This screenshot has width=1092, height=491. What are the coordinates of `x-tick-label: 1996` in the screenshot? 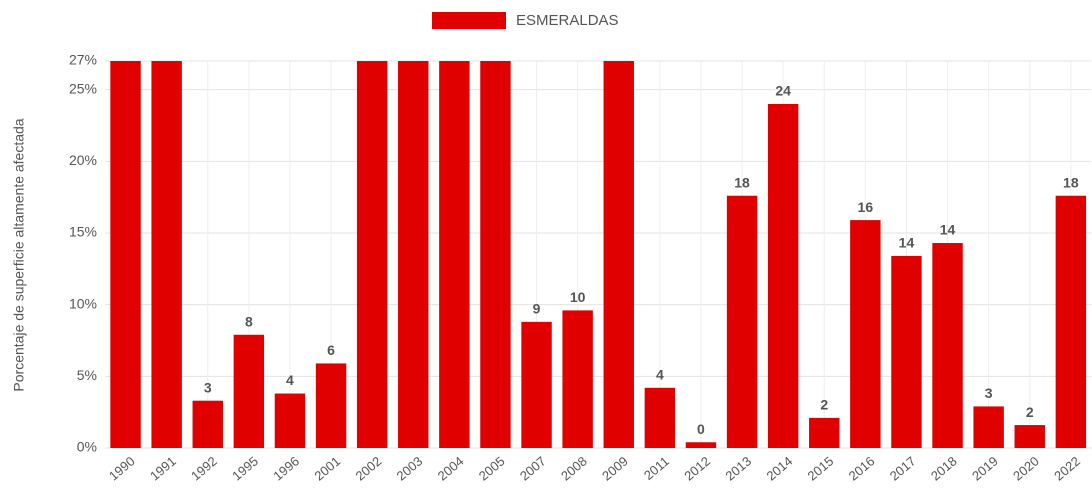 It's located at (286, 468).